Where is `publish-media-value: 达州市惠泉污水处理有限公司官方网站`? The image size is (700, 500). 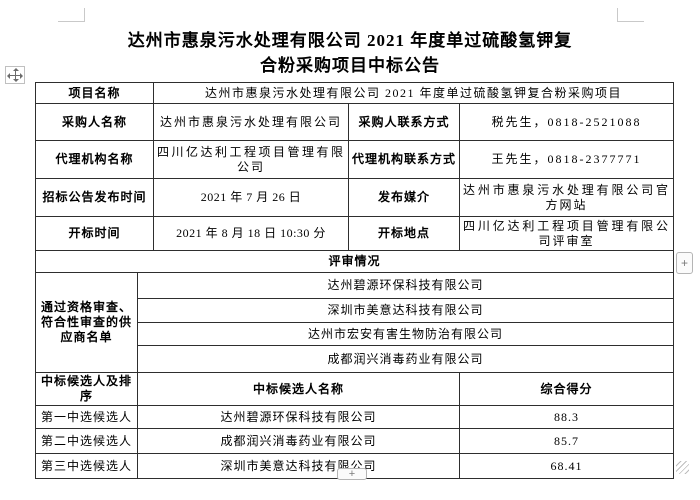
publish-media-value: 达州市惠泉污水处理有限公司官方网站 is located at coordinates (567, 197).